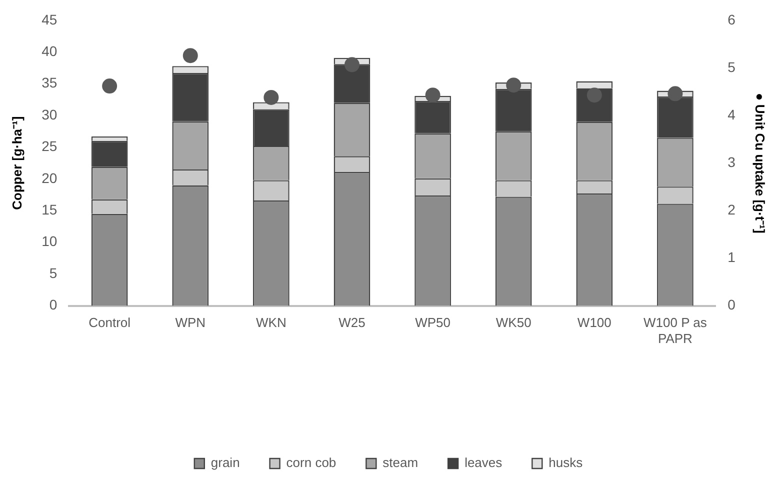  I want to click on x-tick-label: W100, so click(594, 322).